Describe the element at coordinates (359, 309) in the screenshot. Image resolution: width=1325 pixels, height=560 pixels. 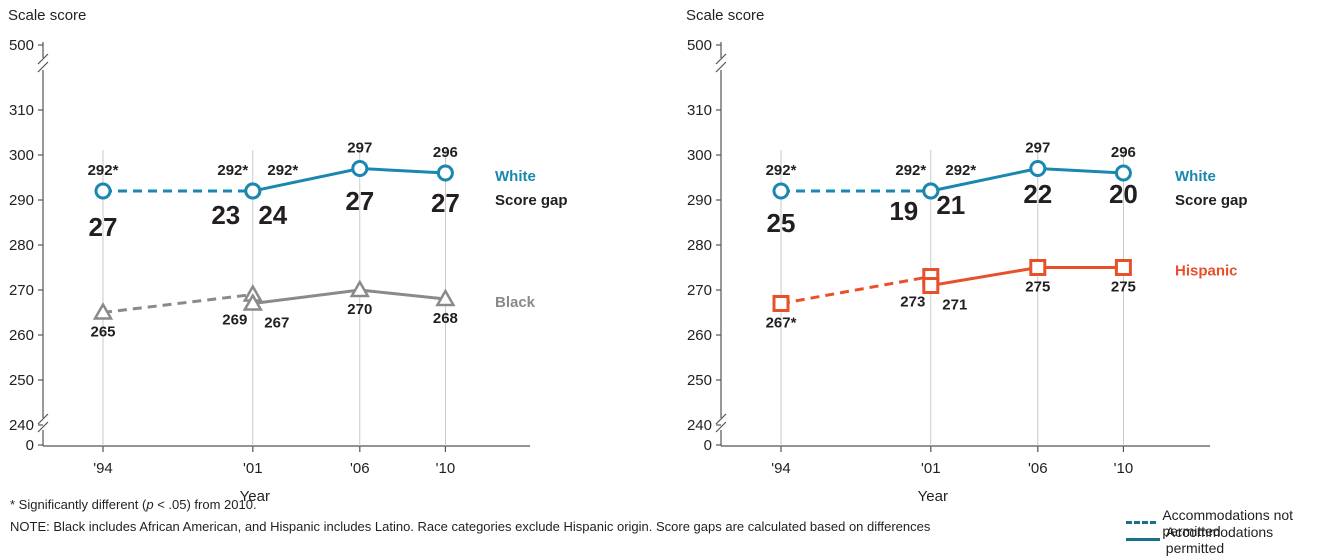
I see `data-label-black: 270` at that location.